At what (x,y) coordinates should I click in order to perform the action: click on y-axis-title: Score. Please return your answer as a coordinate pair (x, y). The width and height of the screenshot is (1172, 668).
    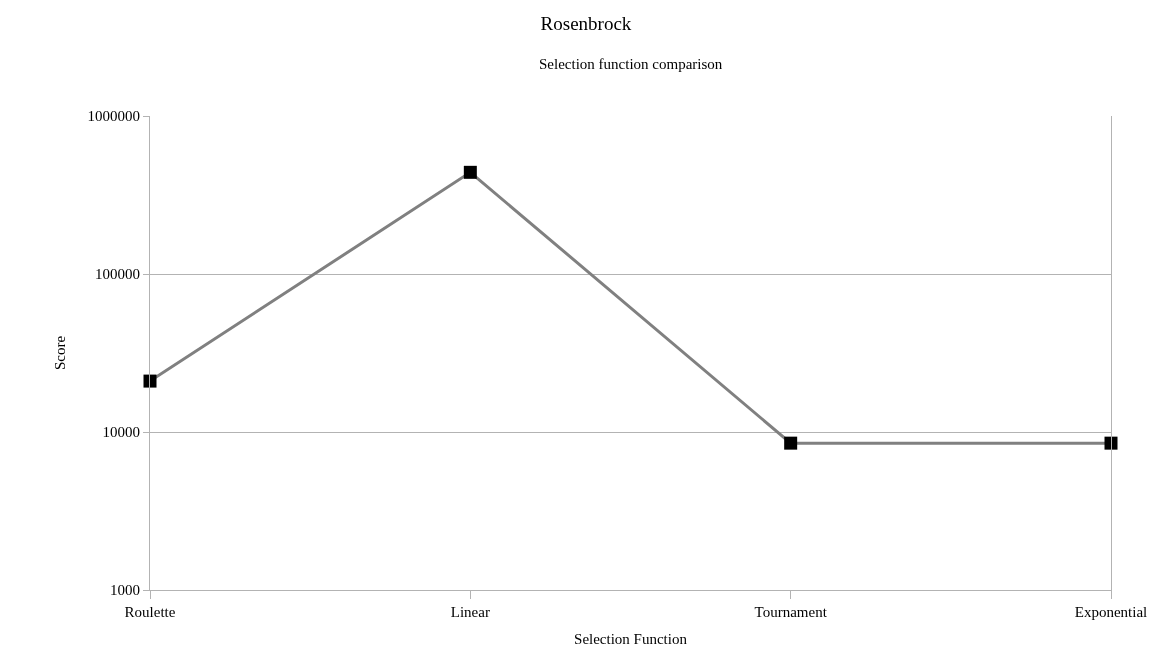
    Looking at the image, I should click on (59, 353).